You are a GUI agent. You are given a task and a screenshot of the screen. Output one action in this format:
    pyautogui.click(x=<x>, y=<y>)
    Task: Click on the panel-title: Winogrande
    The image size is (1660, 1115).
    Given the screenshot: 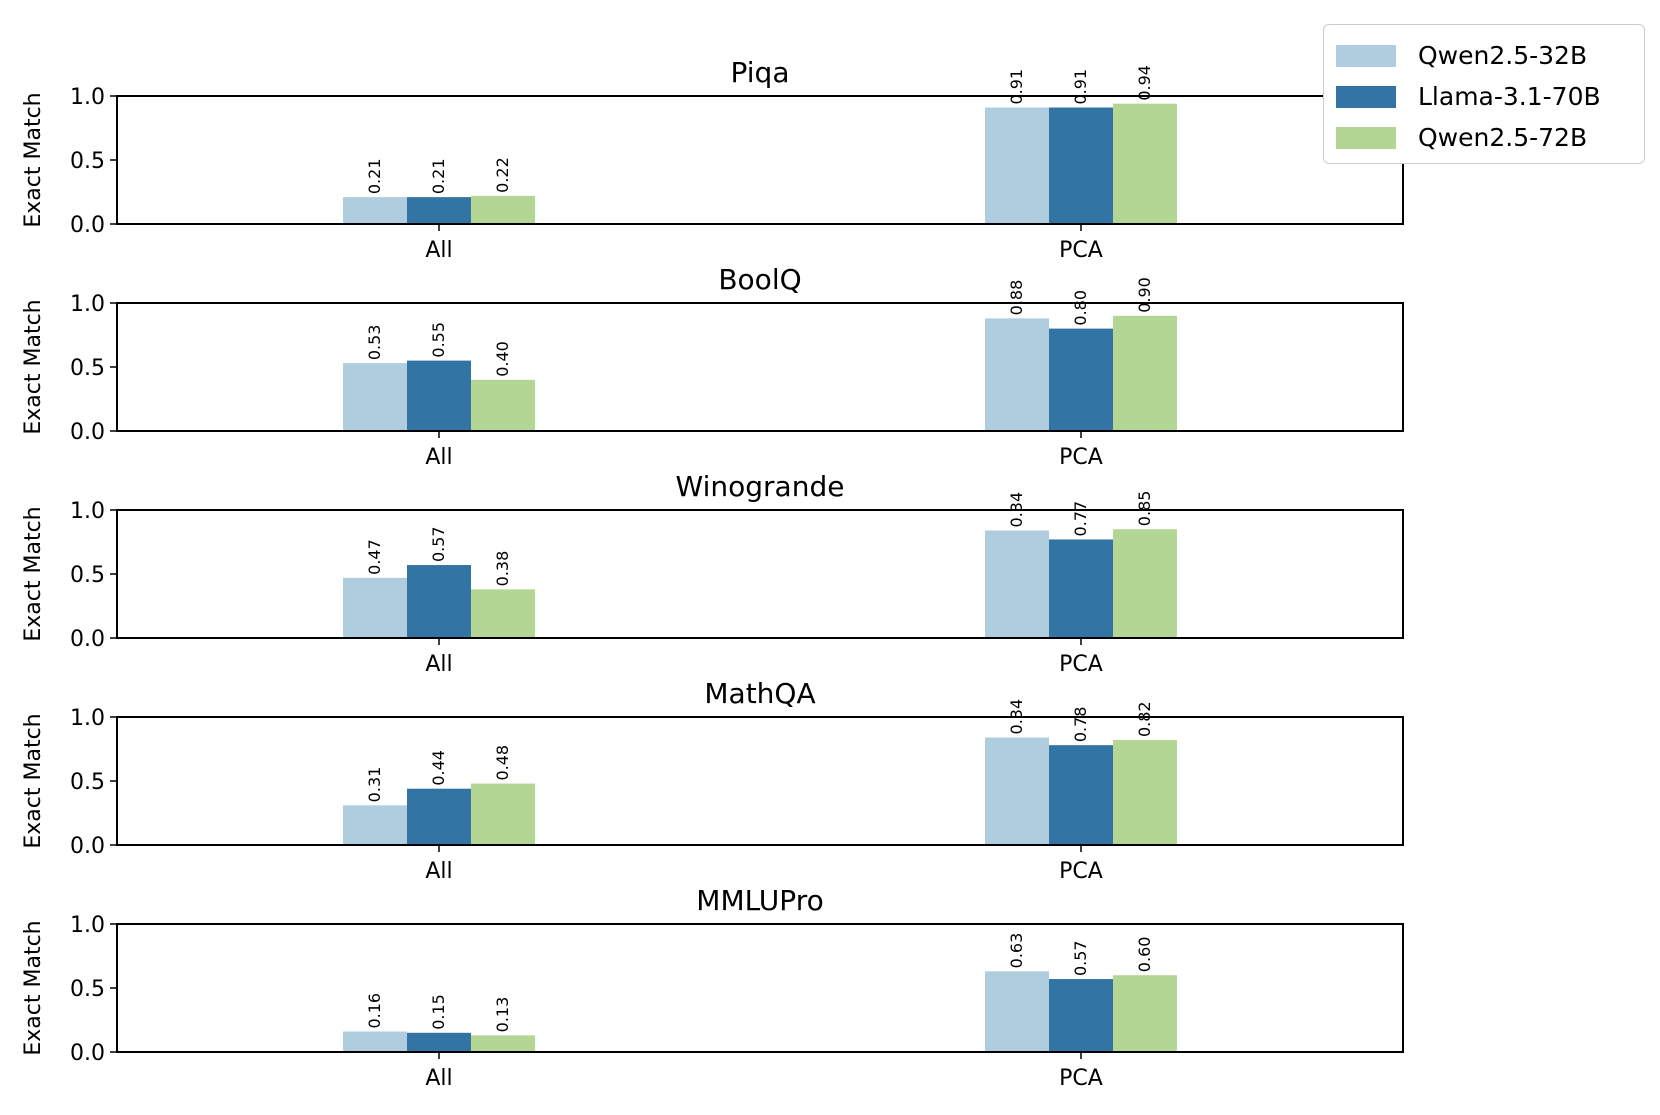 What is the action you would take?
    pyautogui.click(x=760, y=486)
    